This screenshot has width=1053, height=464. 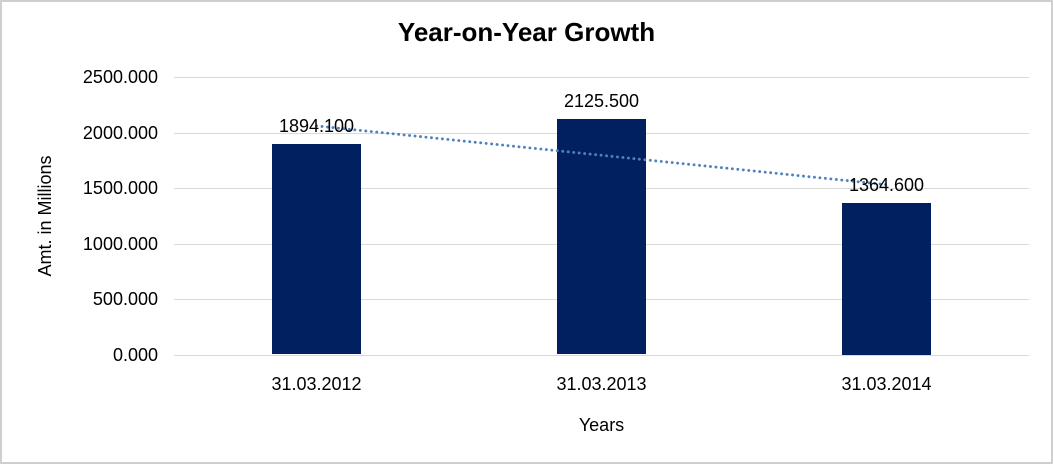 I want to click on bar-value-label: 1894.100, so click(x=316, y=126).